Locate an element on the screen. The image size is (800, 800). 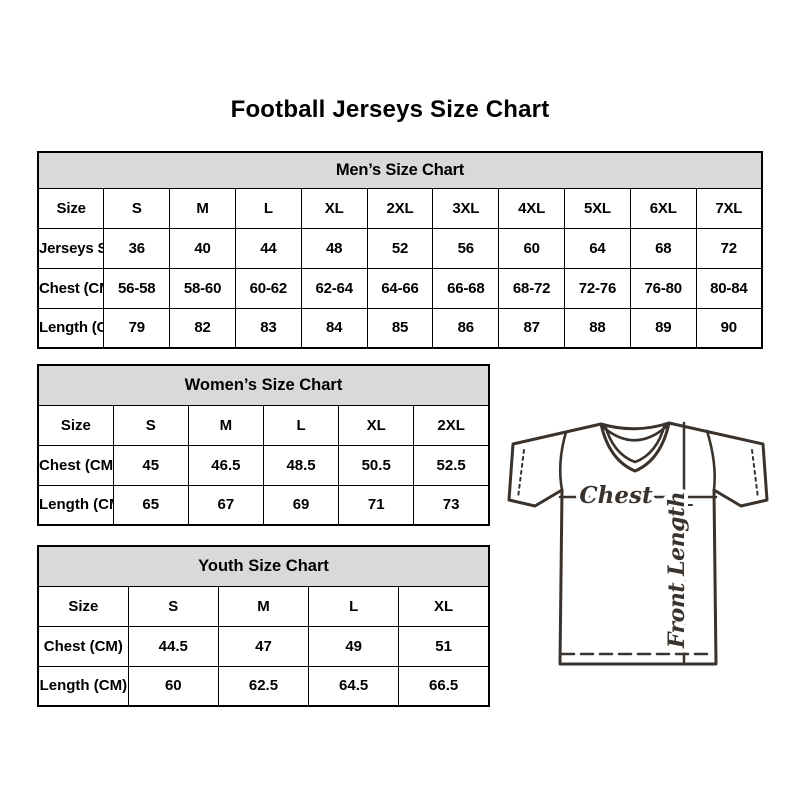
youth-table-title: Youth Size Chart is located at coordinates (263, 566).